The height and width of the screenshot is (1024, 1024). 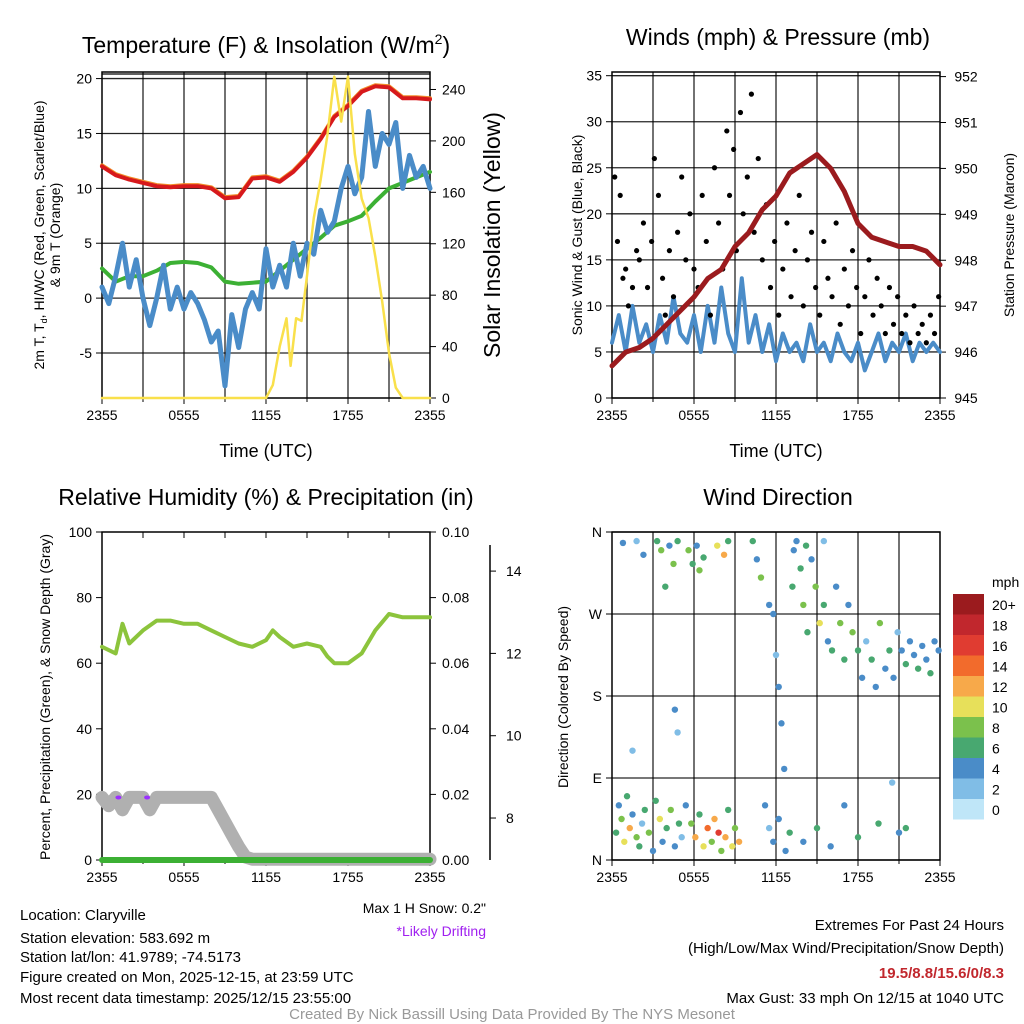 What do you see at coordinates (857, 415) in the screenshot?
I see `winds-xtick-label: 1755` at bounding box center [857, 415].